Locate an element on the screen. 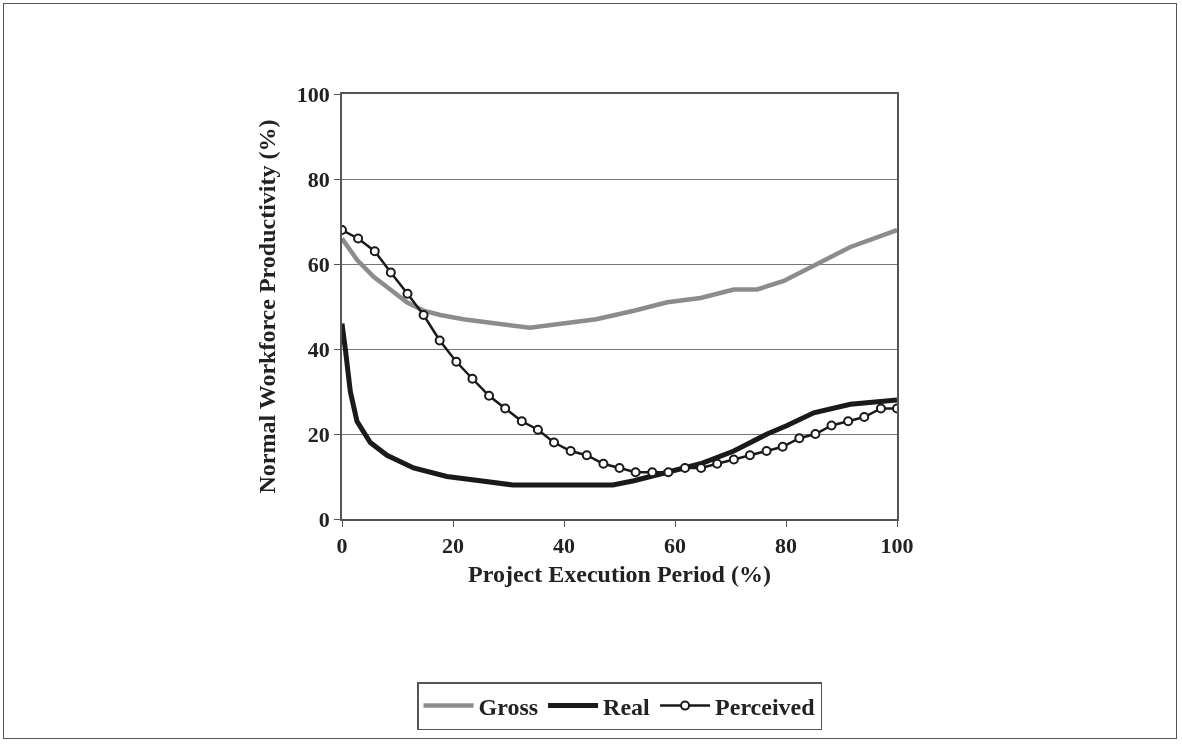 The width and height of the screenshot is (1182, 744). y-tick-label: 0 is located at coordinates (324, 519).